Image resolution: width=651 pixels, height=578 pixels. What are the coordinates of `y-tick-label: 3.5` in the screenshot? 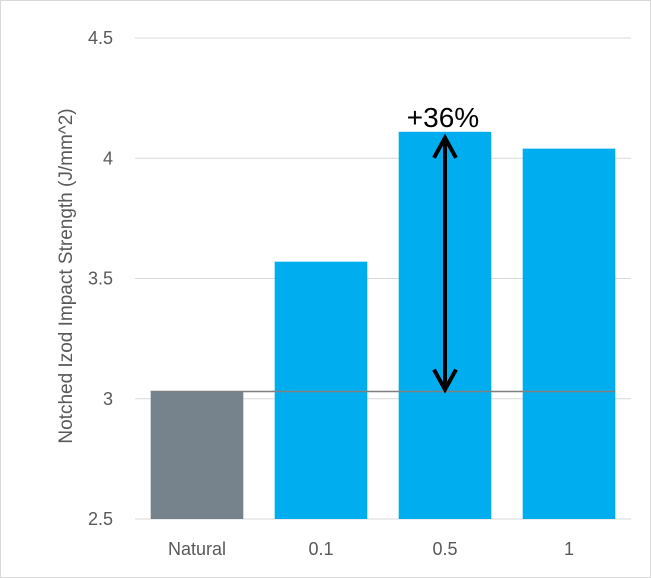 It's located at (100, 279).